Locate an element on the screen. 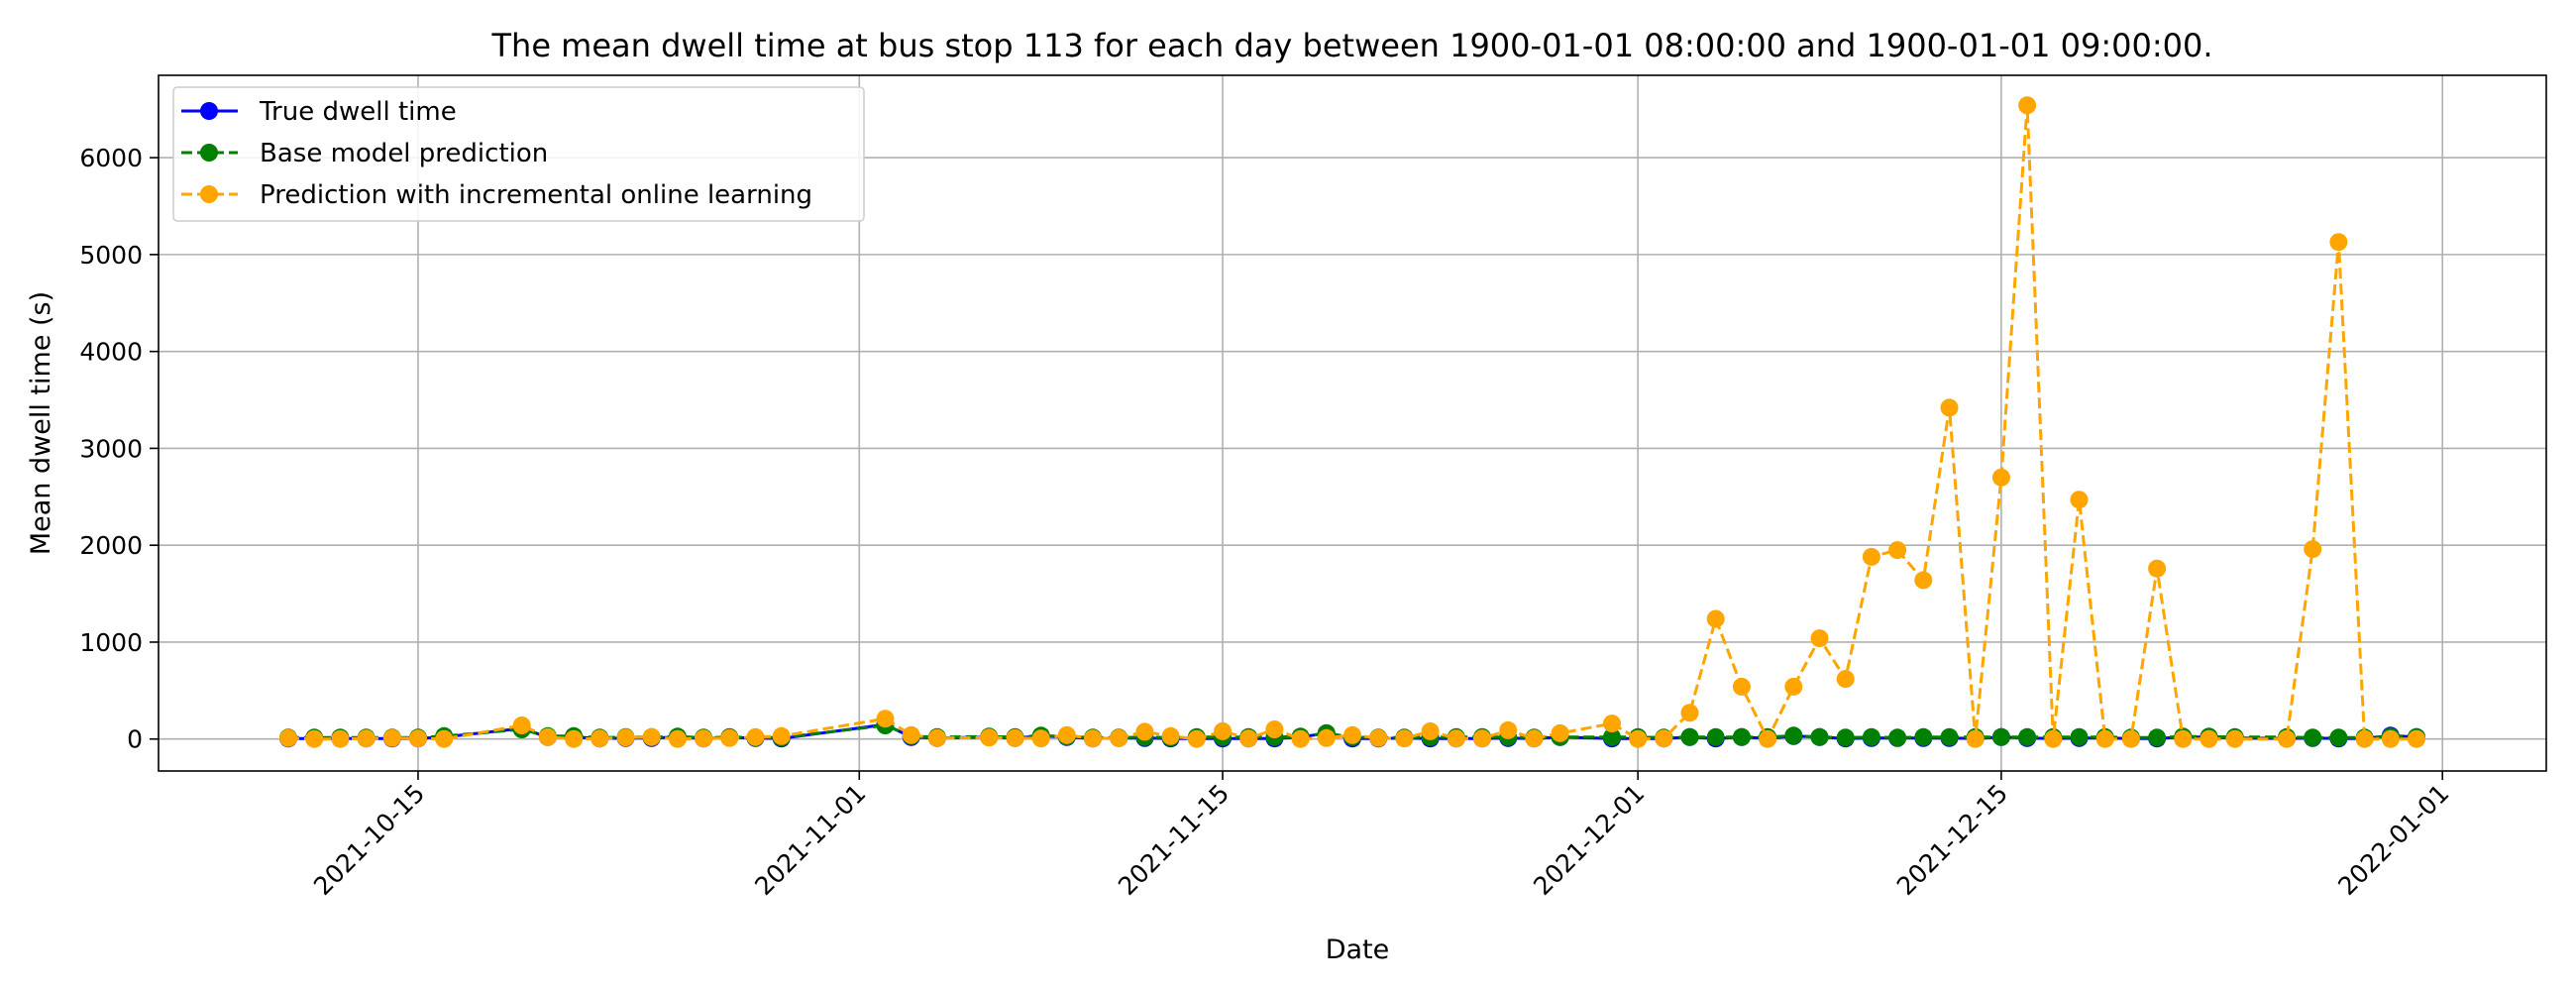 Image resolution: width=2576 pixels, height=991 pixels. y-axis-title: Mean dwell time (s) is located at coordinates (41, 423).